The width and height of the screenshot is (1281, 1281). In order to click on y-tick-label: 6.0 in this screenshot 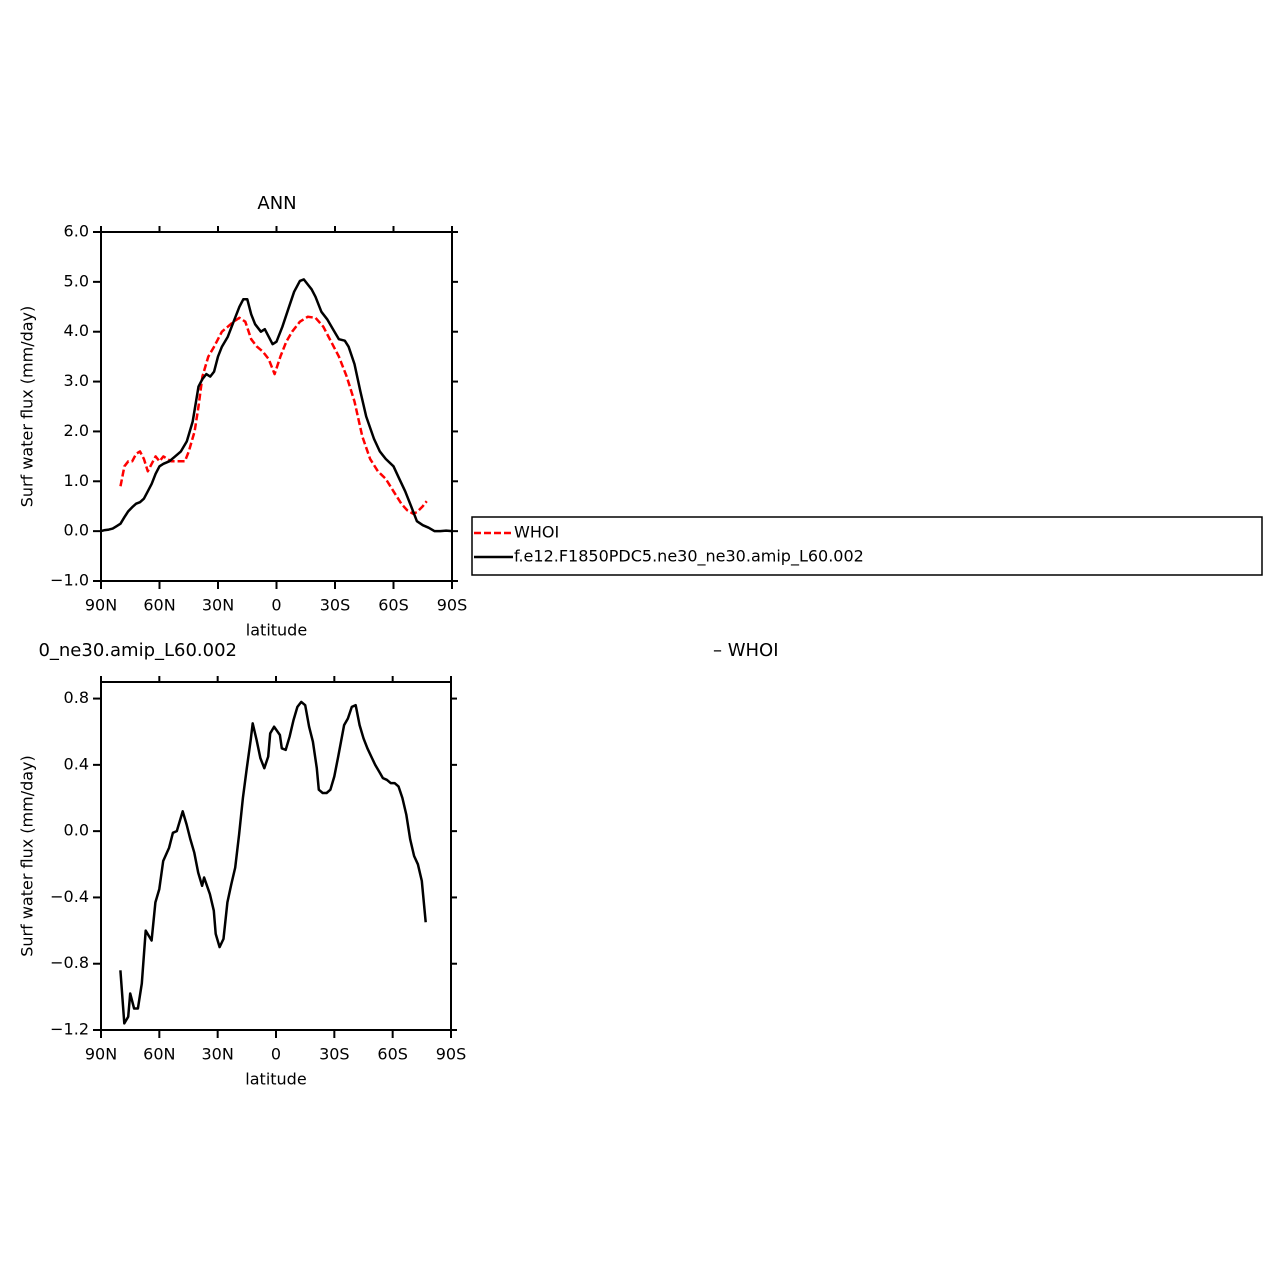, I will do `click(76, 231)`.